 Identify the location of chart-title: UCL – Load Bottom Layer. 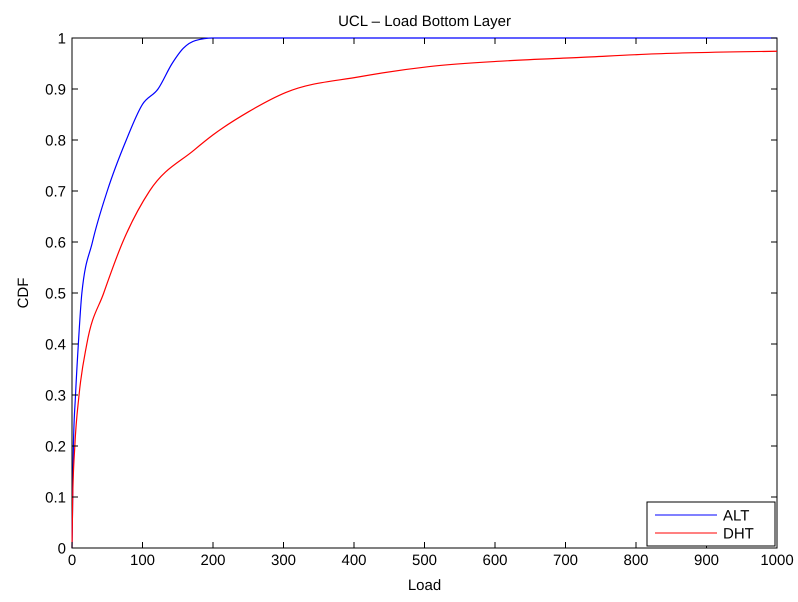
(424, 21).